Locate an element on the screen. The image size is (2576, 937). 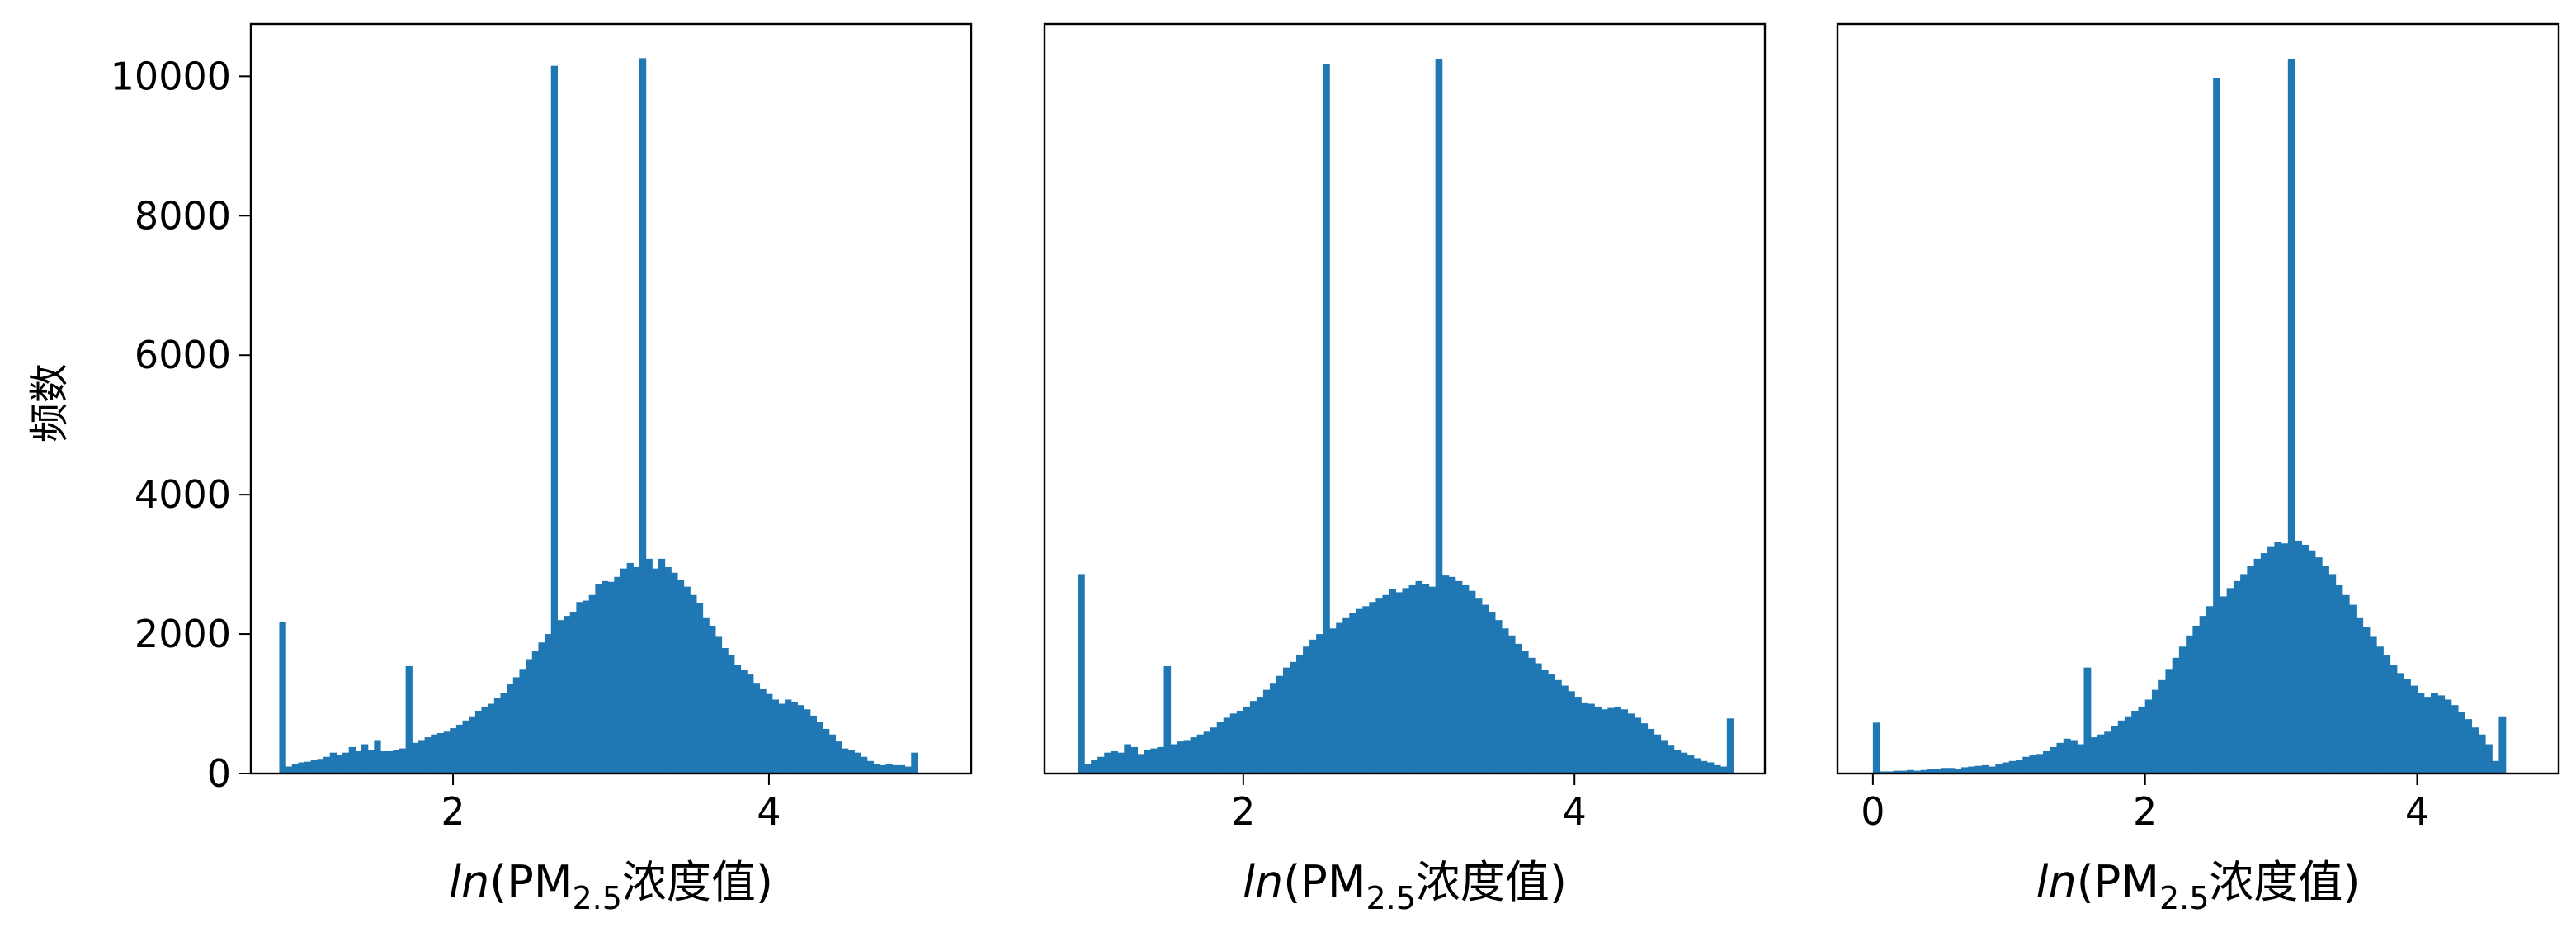
y-tick-label: 6000 is located at coordinates (182, 355).